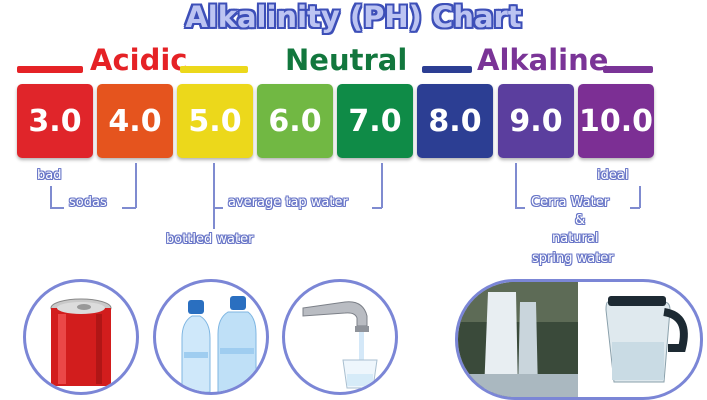 This screenshot has height=400, width=707. What do you see at coordinates (377, 208) in the screenshot?
I see `tap-water-bracket-right` at bounding box center [377, 208].